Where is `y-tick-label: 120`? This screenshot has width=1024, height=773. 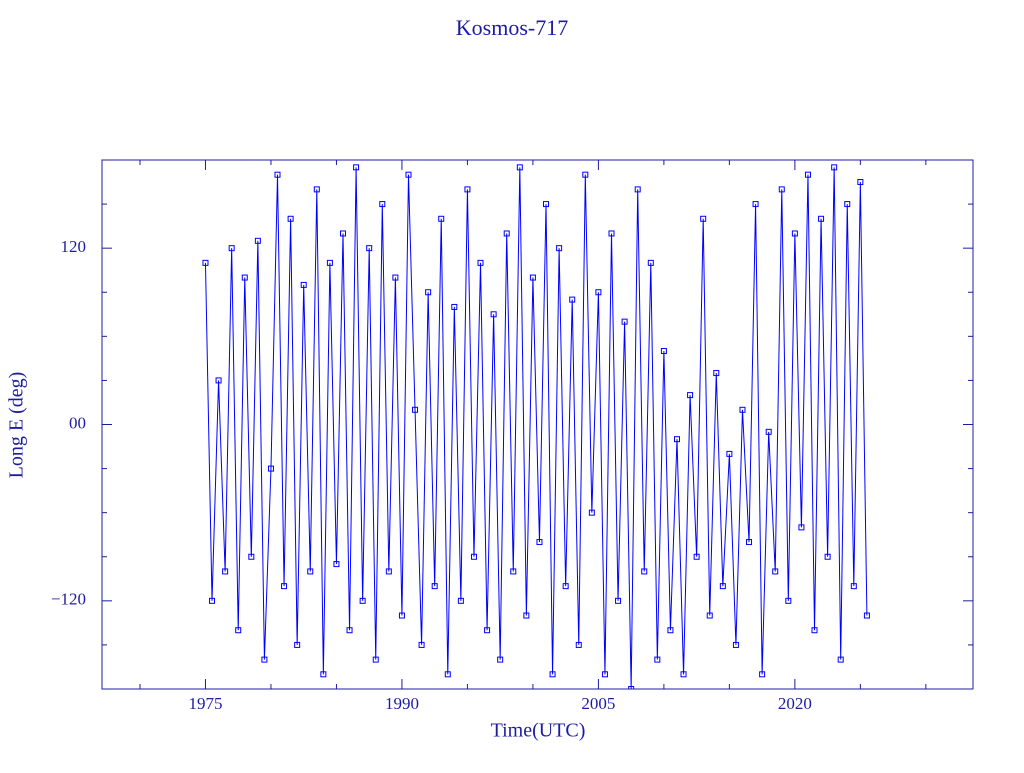 y-tick-label: 120 is located at coordinates (74, 246).